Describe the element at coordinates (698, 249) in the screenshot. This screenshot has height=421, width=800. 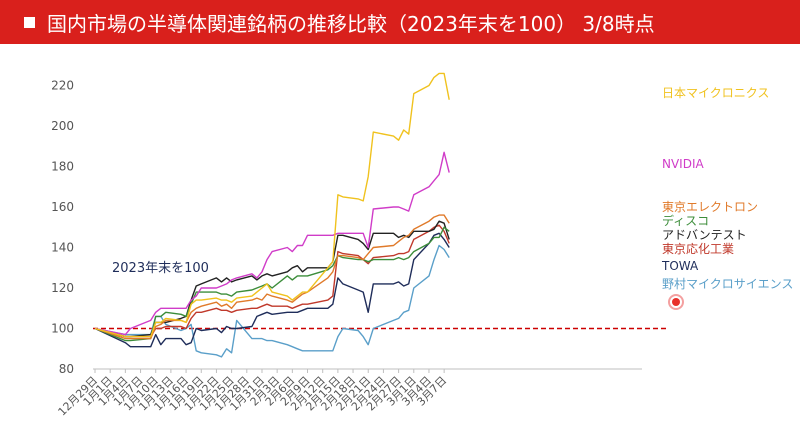
I see `legend-label: 東京応化工業` at that location.